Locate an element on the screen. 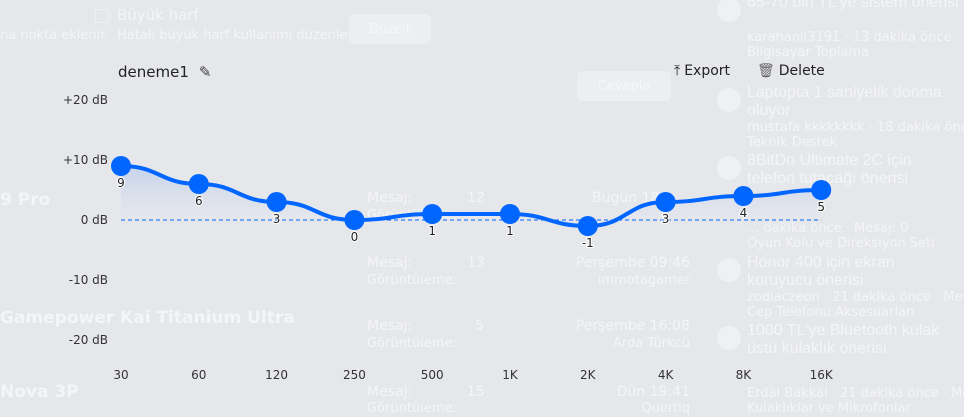  x-tick-label: 8K is located at coordinates (744, 375).